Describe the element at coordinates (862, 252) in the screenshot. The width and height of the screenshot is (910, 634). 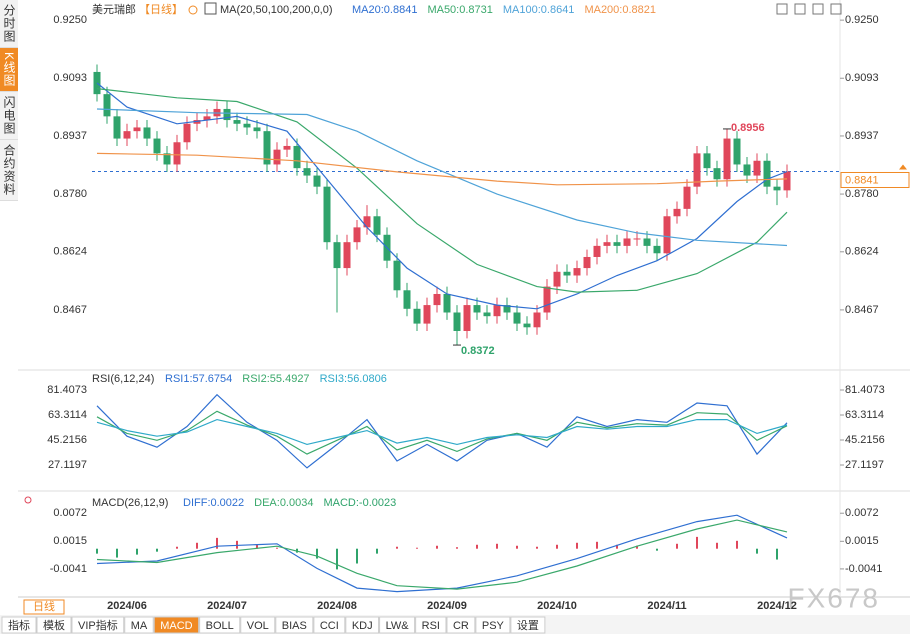
I see `y-tick-label: 0.8624` at that location.